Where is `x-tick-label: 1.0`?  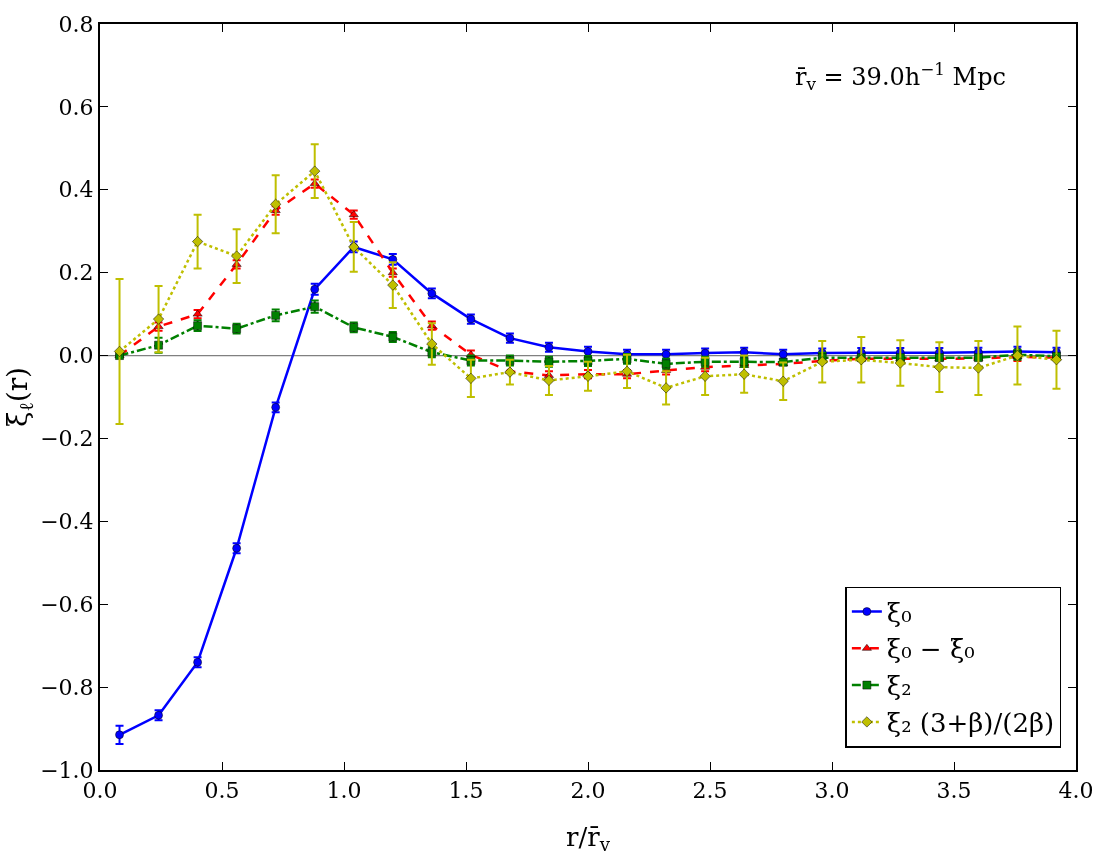
x-tick-label: 1.0 is located at coordinates (344, 791).